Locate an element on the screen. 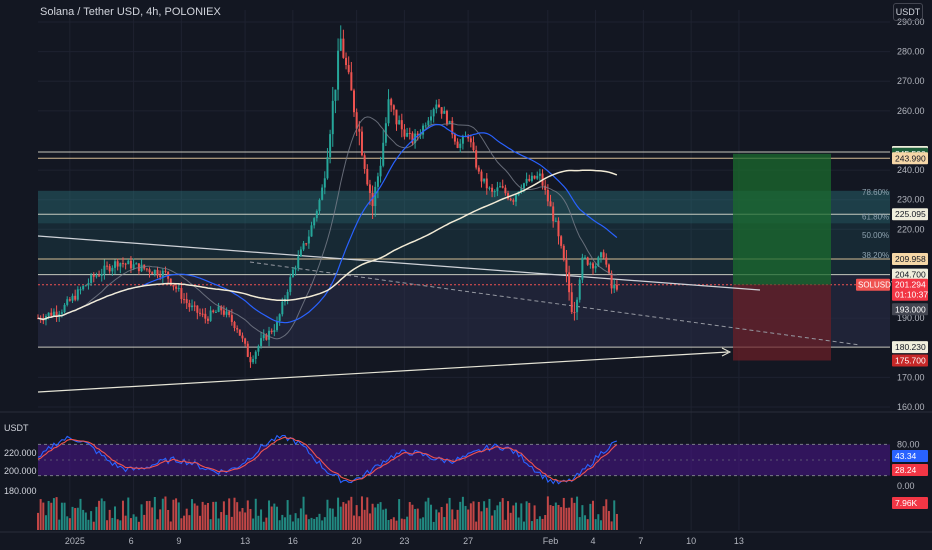  chart-title: Solana / Tether USD, 4h, POLONIEX is located at coordinates (130, 12).